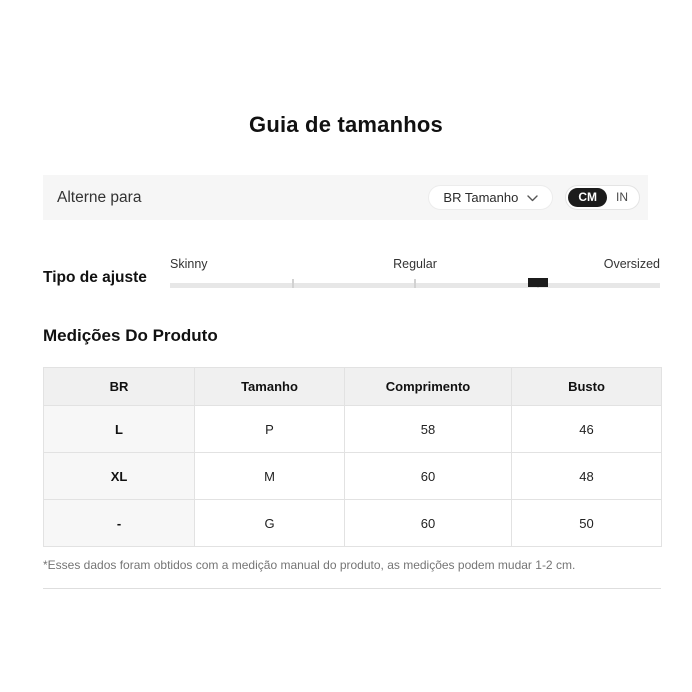  Describe the element at coordinates (269, 523) in the screenshot. I see `cell-size: G` at that location.